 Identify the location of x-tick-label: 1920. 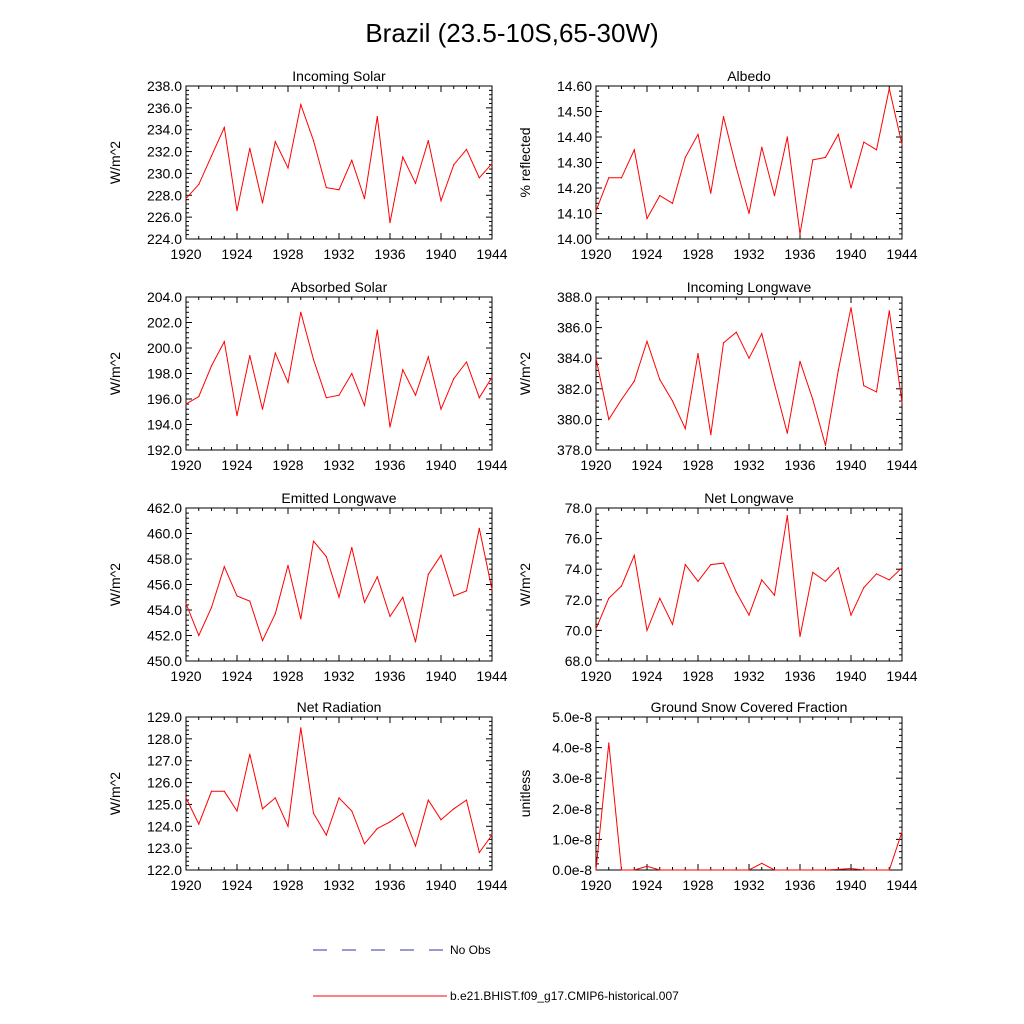
(595, 885).